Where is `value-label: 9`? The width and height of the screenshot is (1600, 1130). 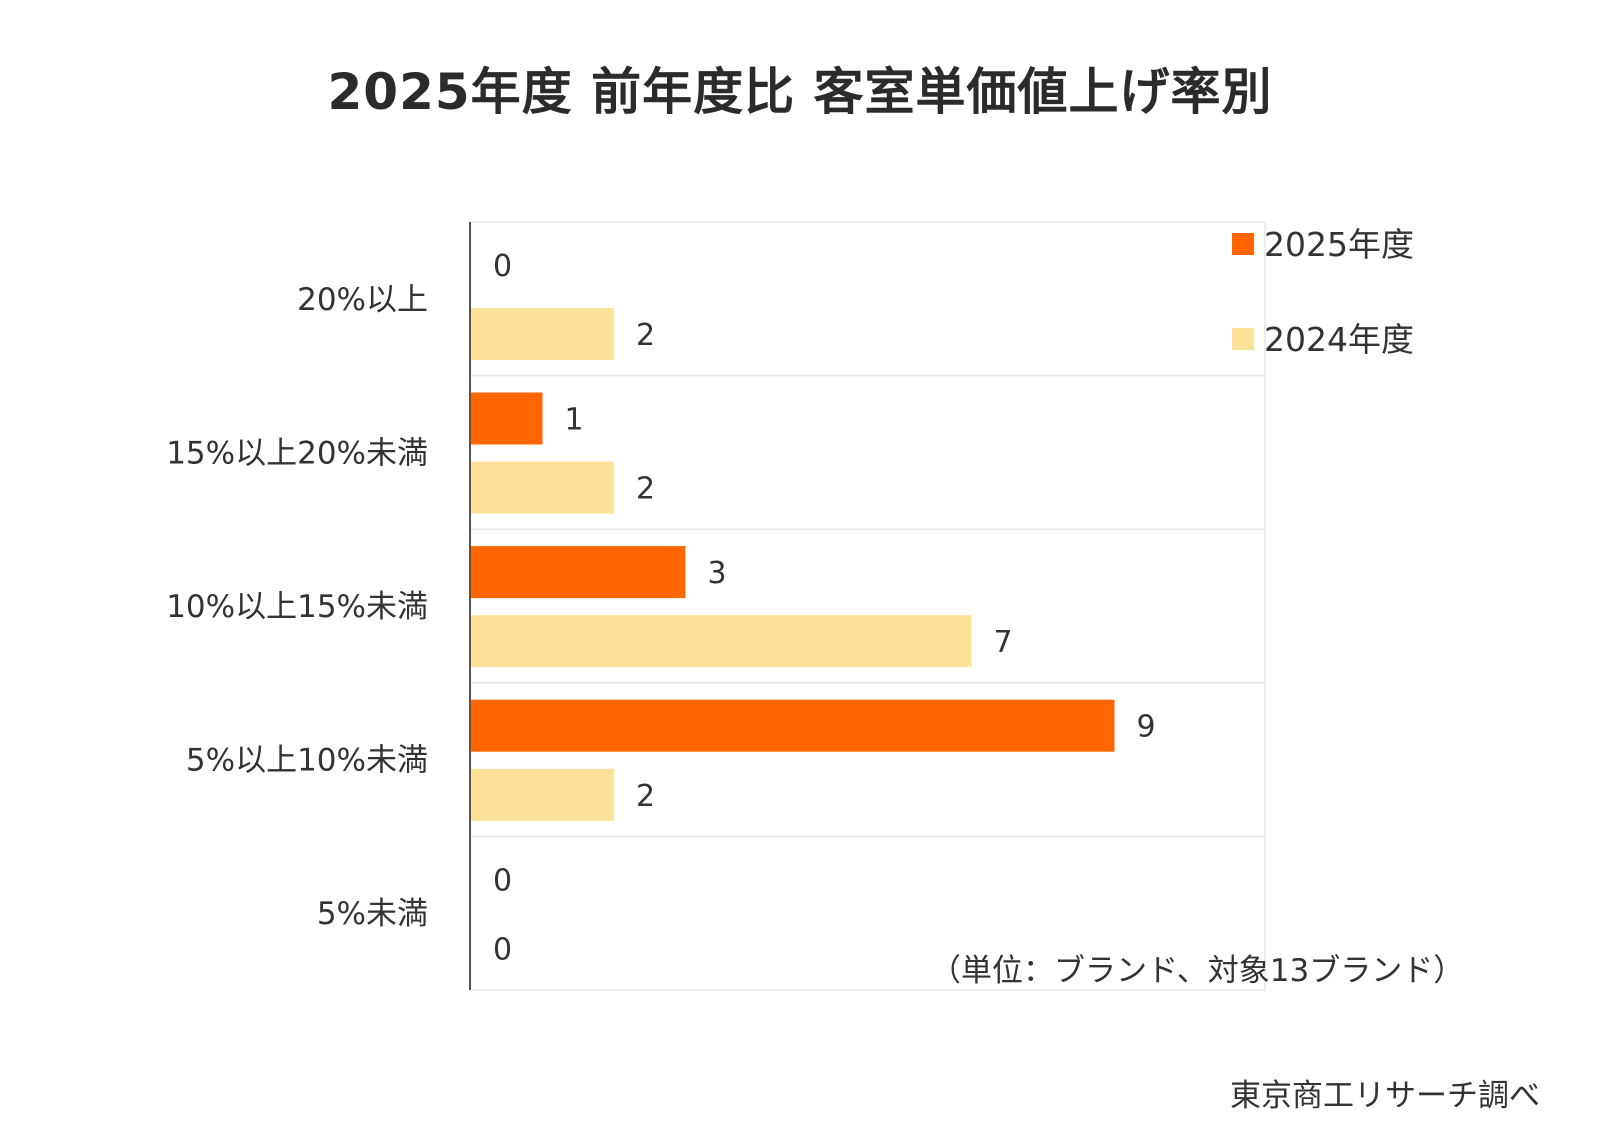
value-label: 9 is located at coordinates (1146, 727).